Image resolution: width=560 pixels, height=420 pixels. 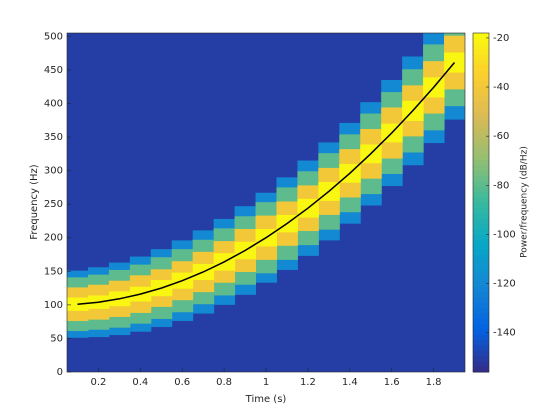 What do you see at coordinates (34, 202) in the screenshot?
I see `y-axis-label: Frequency (Hz)` at bounding box center [34, 202].